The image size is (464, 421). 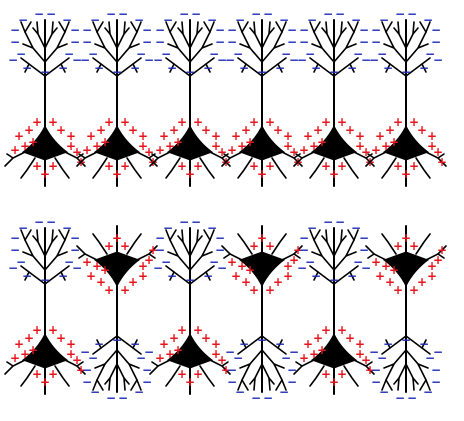 I want to click on neuron-r2-c1-soma, so click(x=45, y=350).